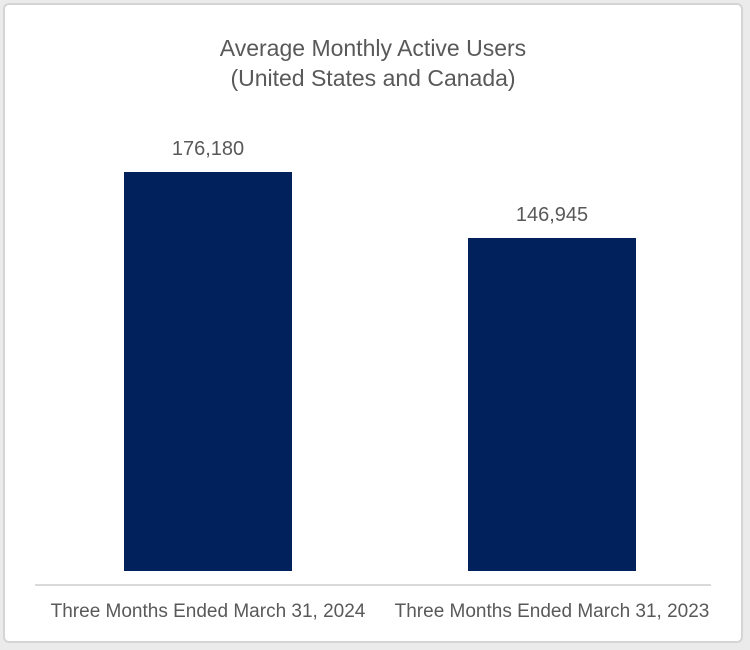 The height and width of the screenshot is (650, 750). I want to click on x-axis-line, so click(373, 585).